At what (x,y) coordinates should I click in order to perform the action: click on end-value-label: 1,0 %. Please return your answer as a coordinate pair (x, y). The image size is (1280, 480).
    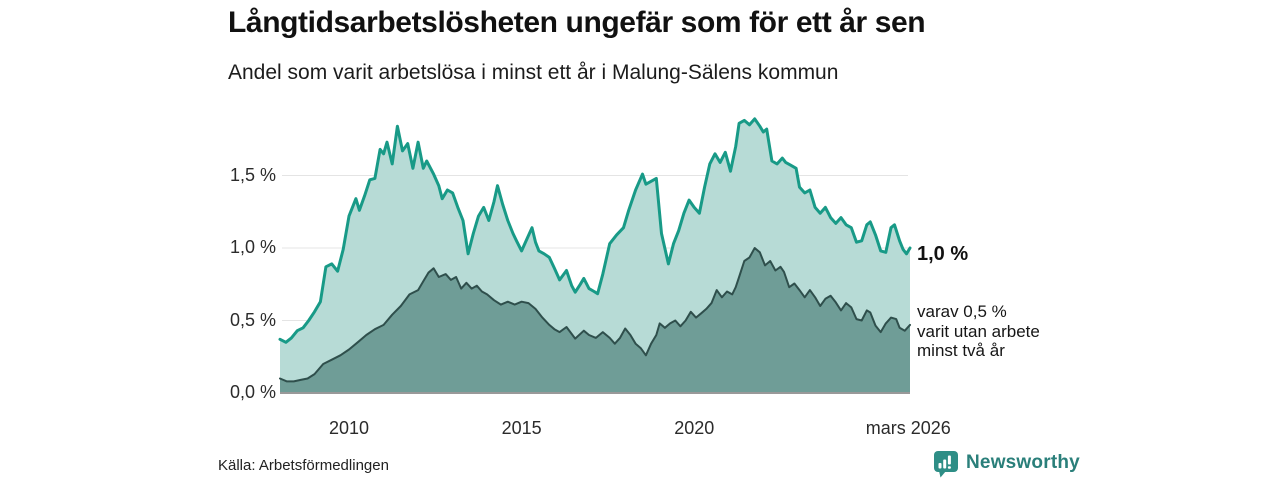
    Looking at the image, I should click on (943, 254).